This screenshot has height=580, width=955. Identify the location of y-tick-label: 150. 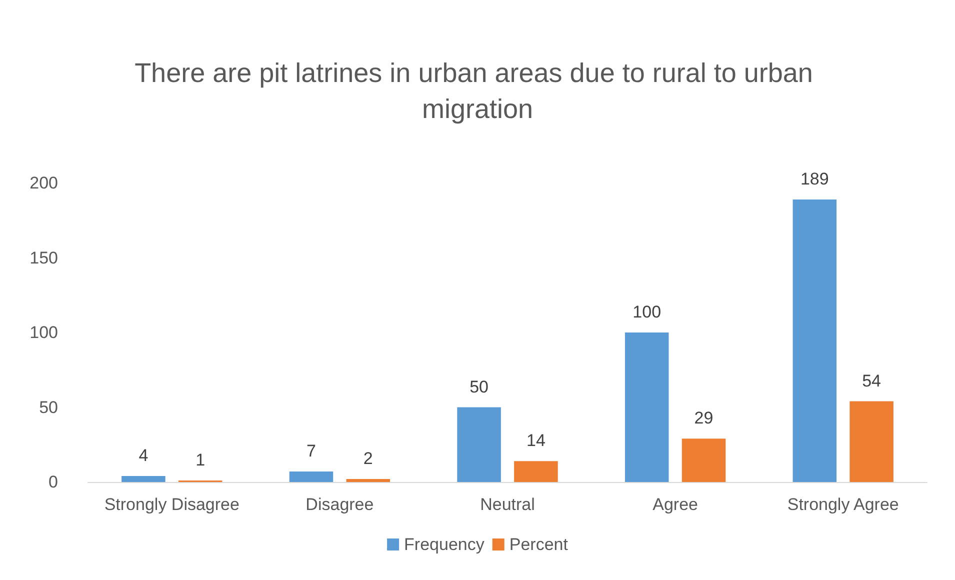
(44, 258).